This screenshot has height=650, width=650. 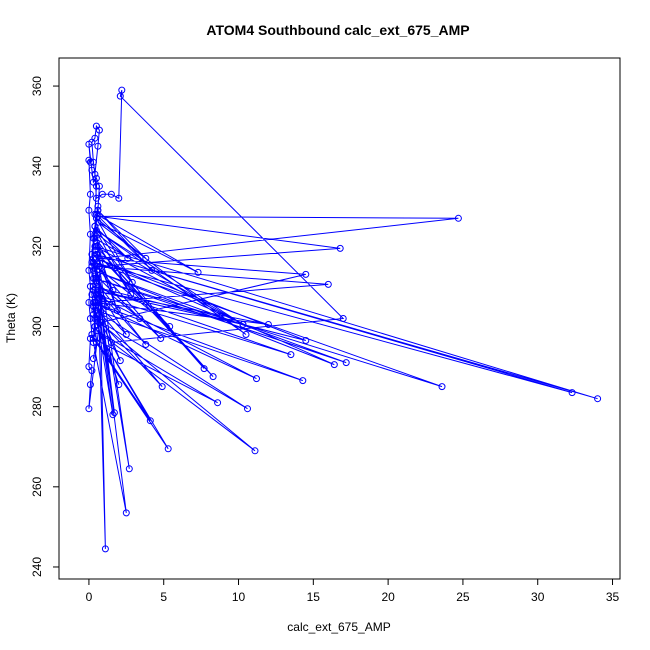 I want to click on x-tick-label: 0, so click(x=89, y=597).